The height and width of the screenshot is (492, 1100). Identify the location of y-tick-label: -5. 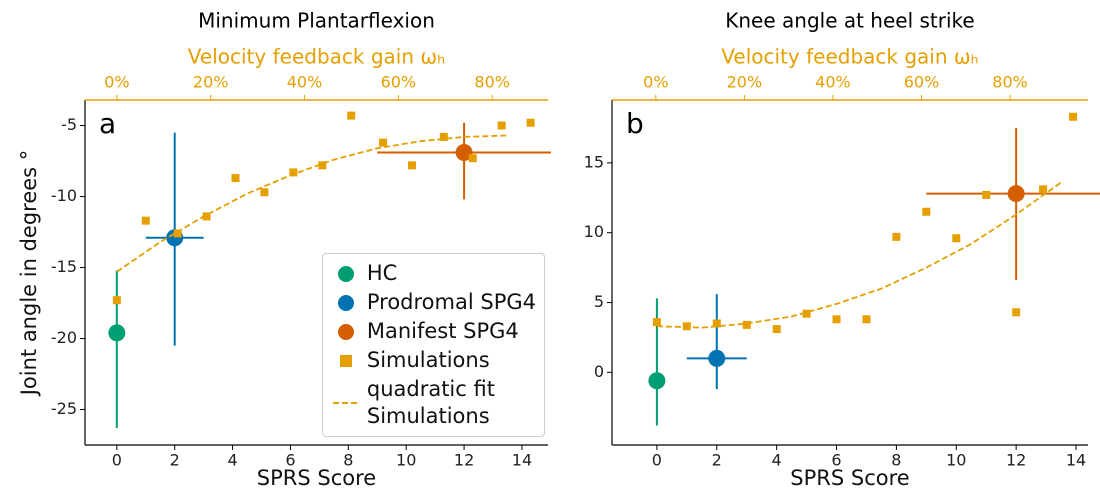
(69, 124).